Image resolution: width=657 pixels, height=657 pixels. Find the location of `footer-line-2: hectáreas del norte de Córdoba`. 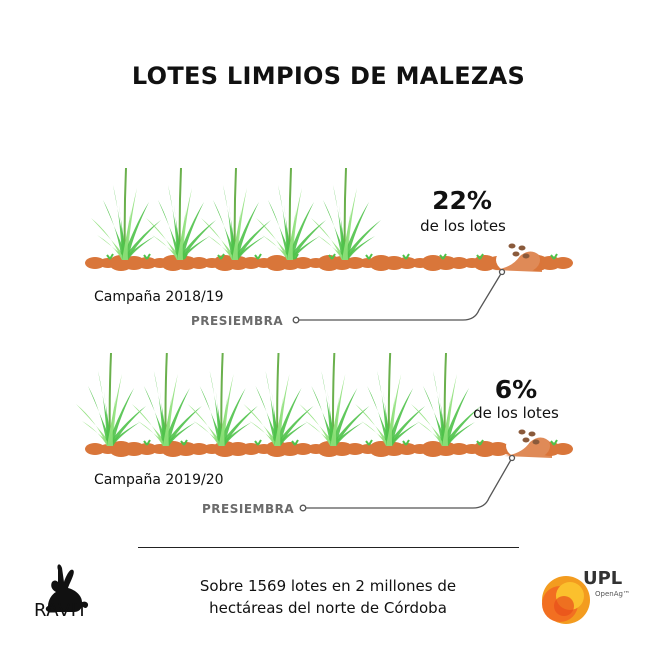

footer-line-2: hectáreas del norte de Córdoba is located at coordinates (328, 608).